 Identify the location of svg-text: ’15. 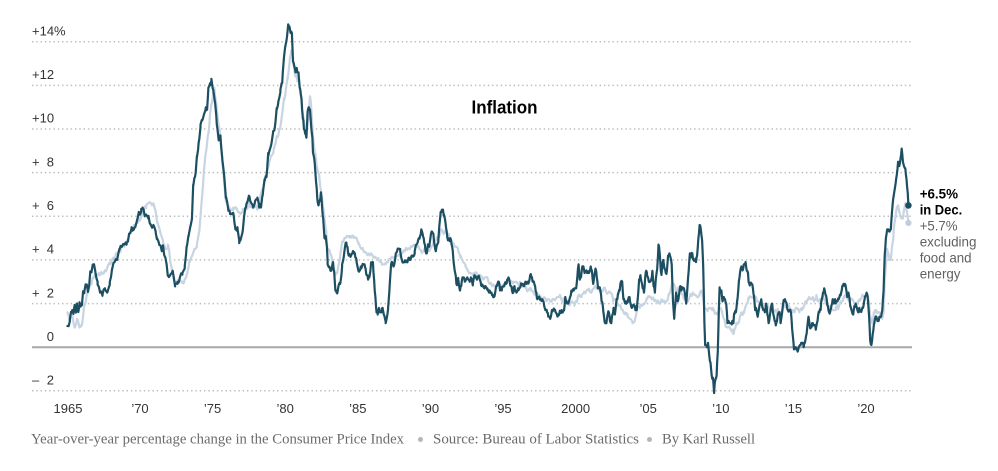
(793, 408).